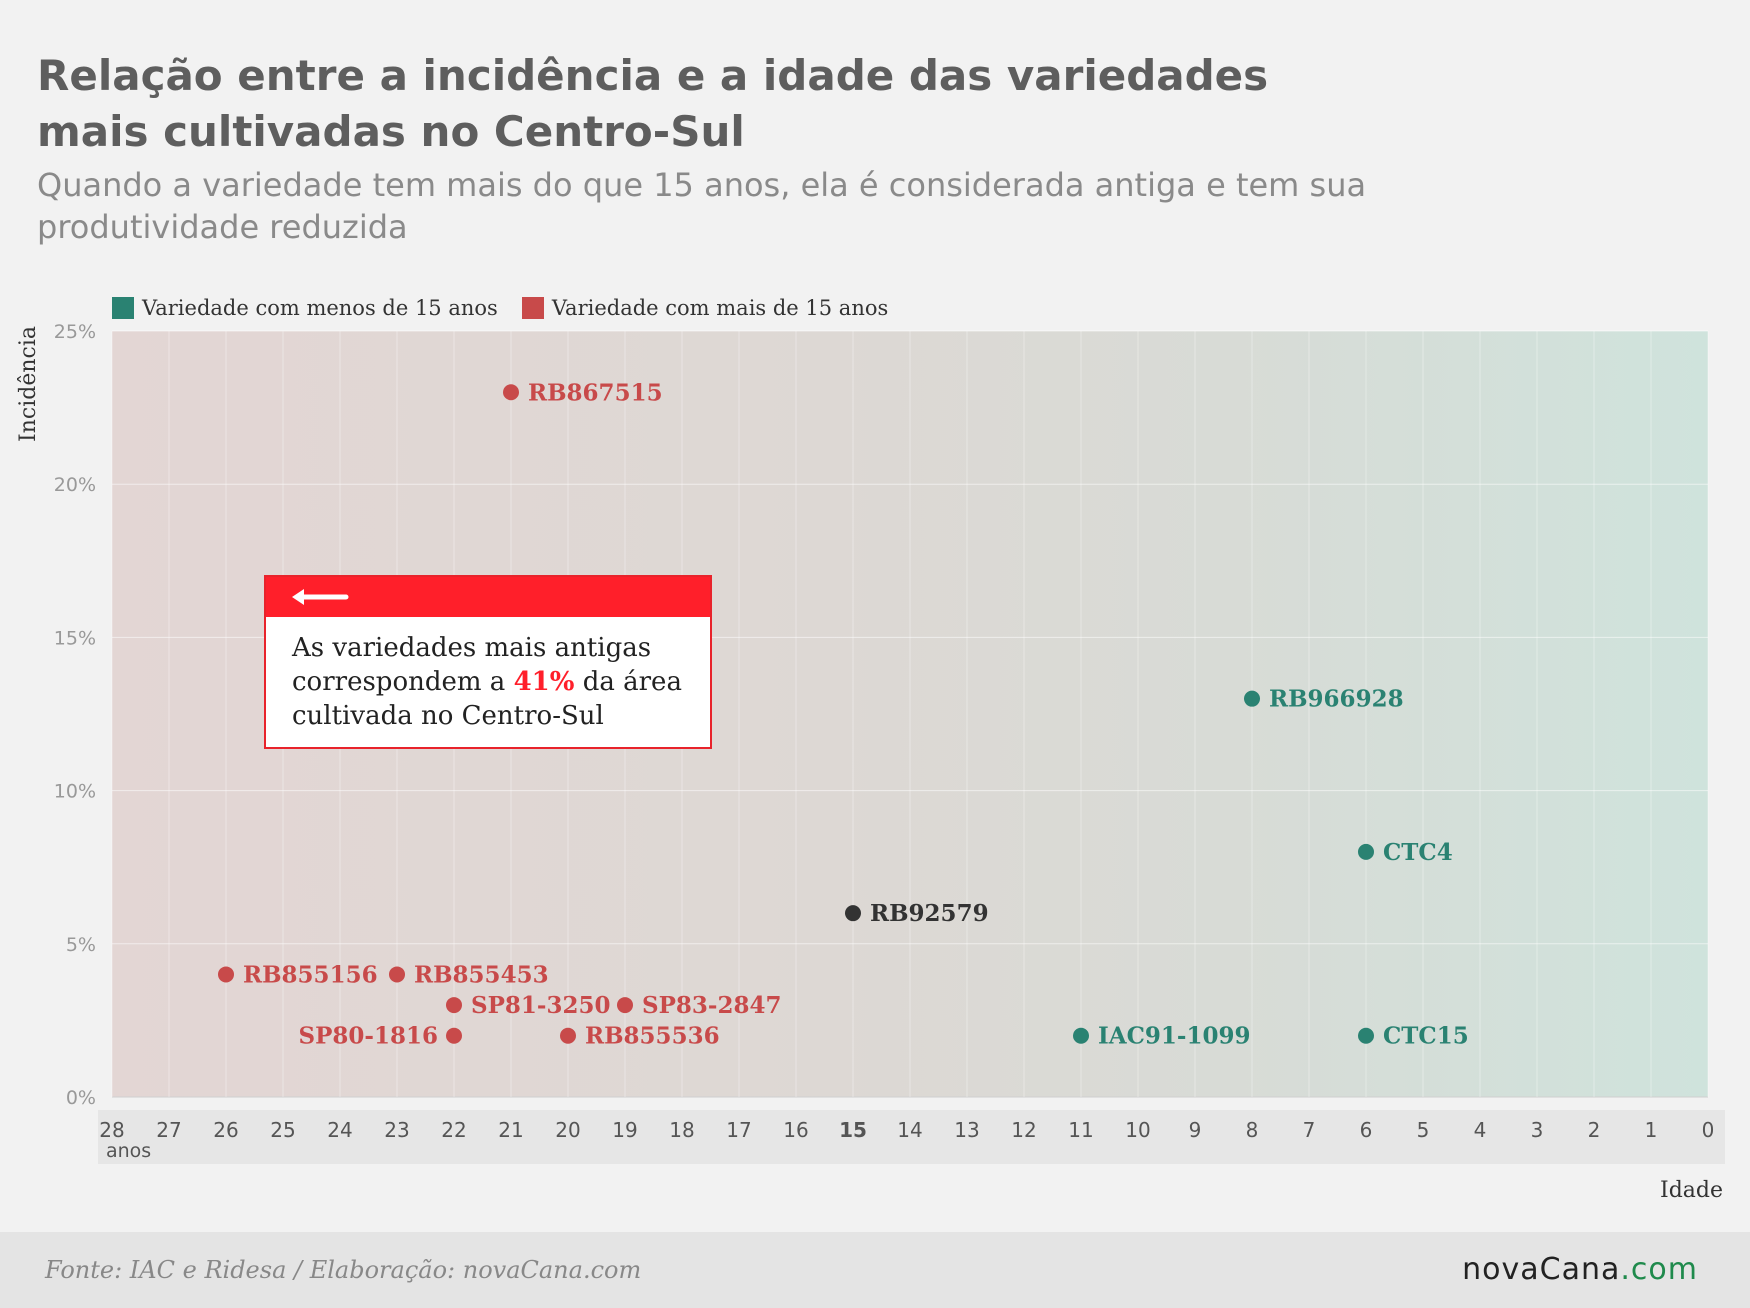  What do you see at coordinates (488, 597) in the screenshot?
I see `callout-header` at bounding box center [488, 597].